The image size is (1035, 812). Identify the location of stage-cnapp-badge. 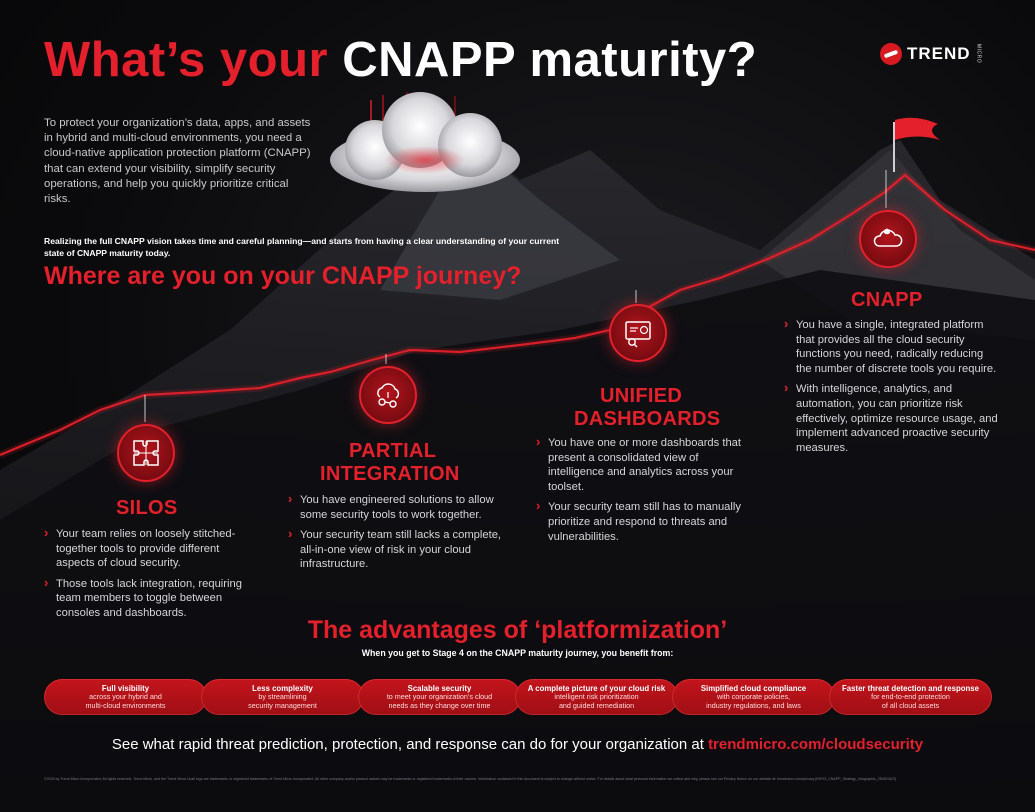
(888, 239).